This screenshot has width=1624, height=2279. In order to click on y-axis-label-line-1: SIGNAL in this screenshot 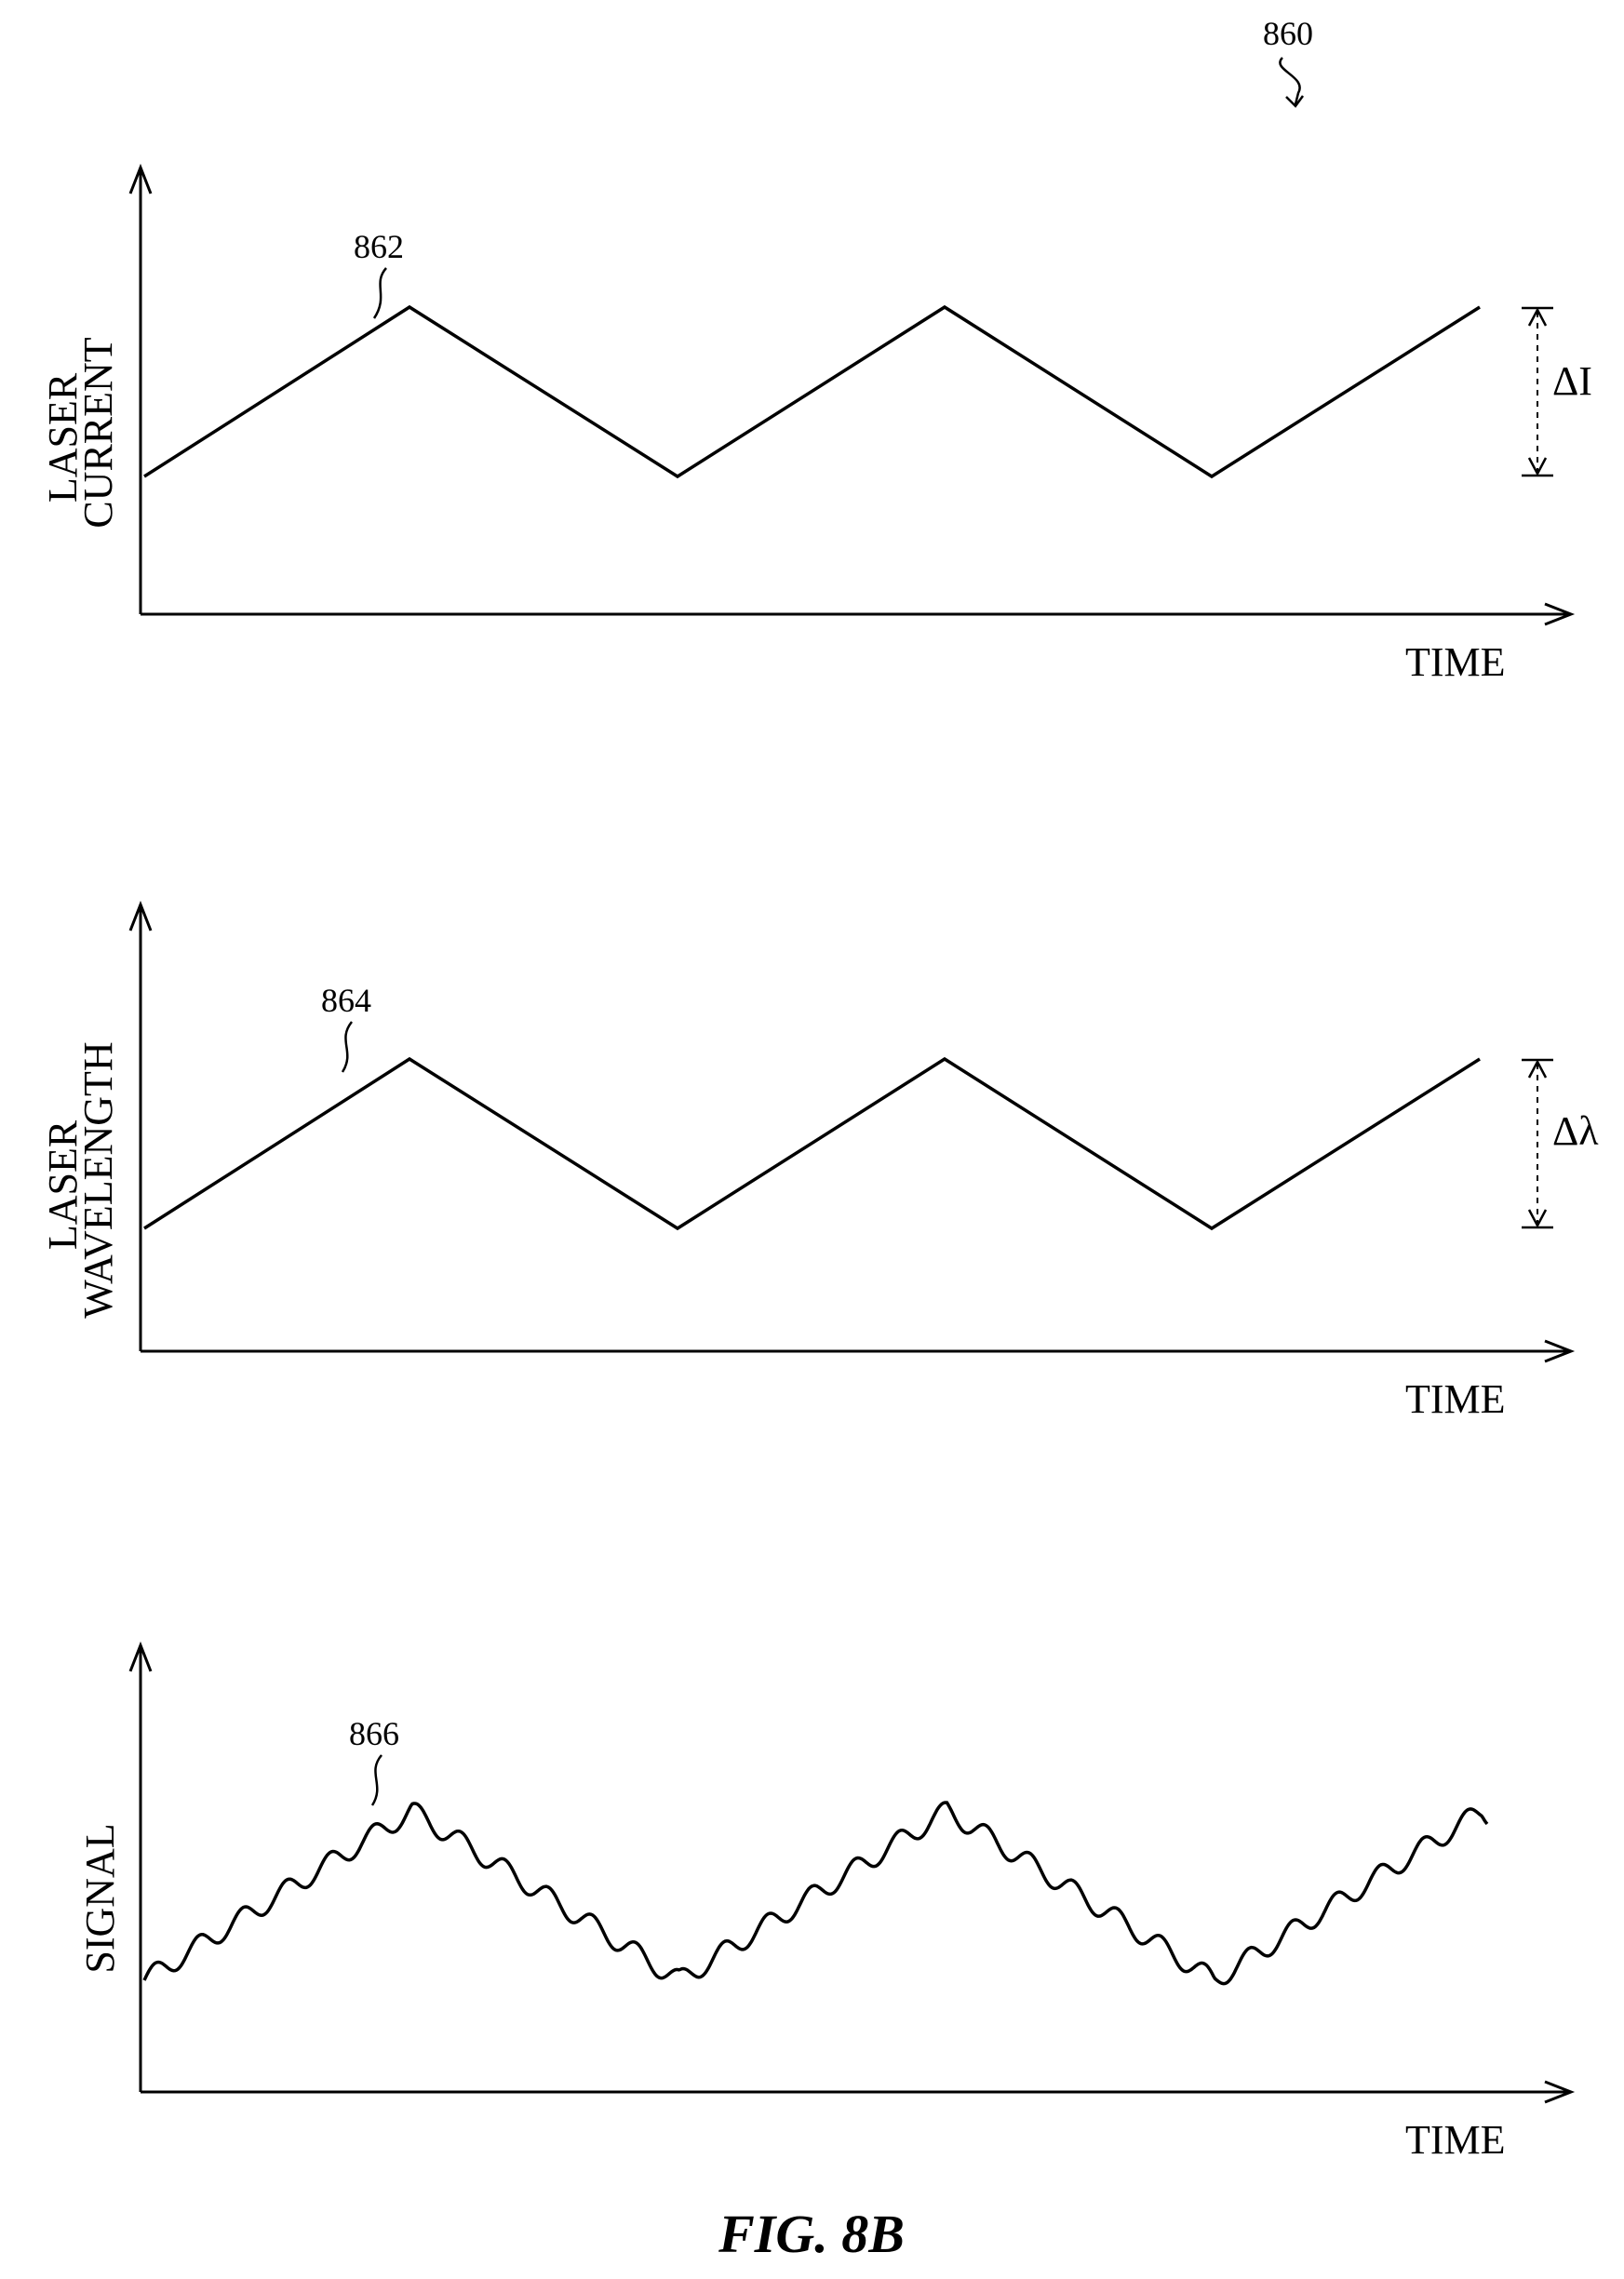, I will do `click(100, 1898)`.